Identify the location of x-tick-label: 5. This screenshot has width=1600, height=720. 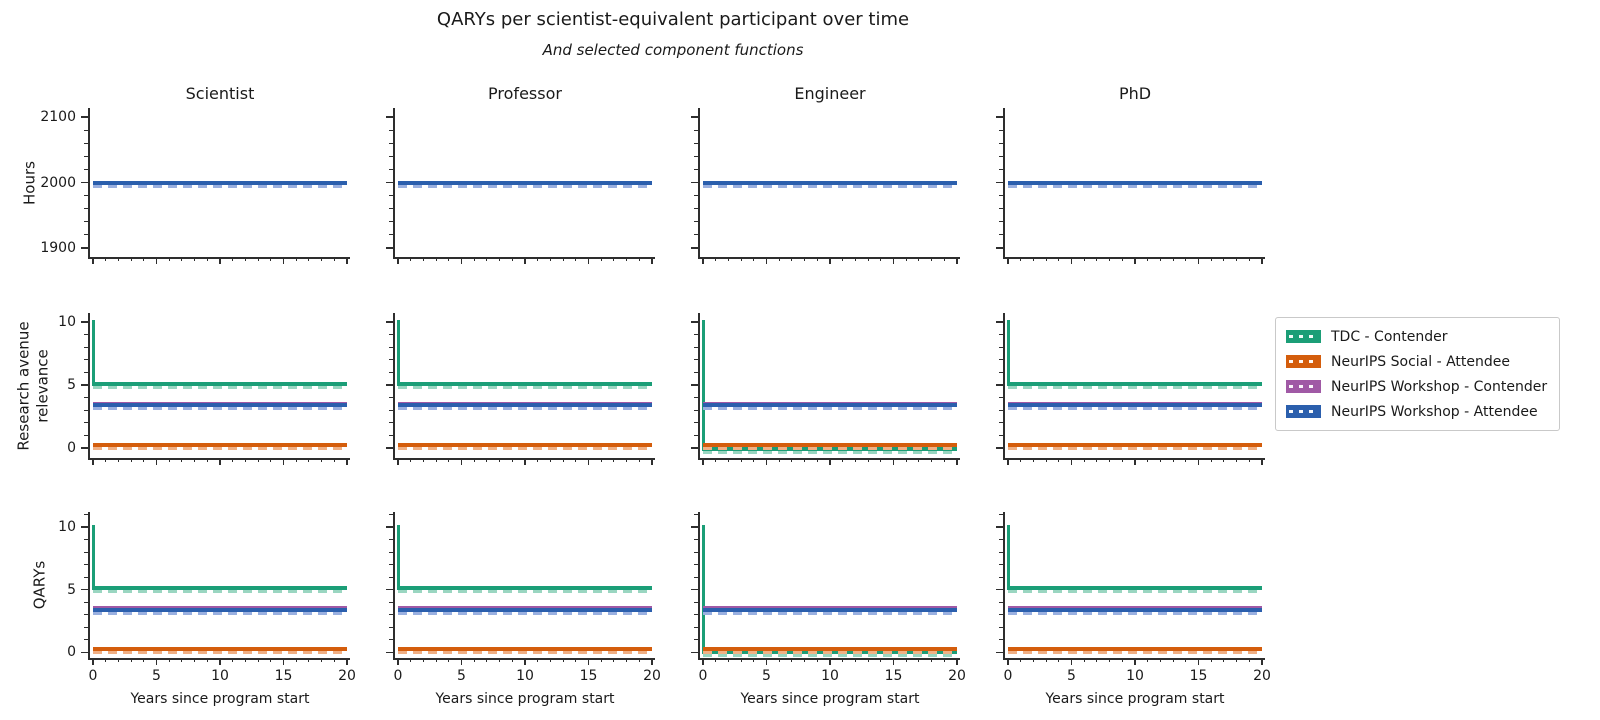
(1071, 676).